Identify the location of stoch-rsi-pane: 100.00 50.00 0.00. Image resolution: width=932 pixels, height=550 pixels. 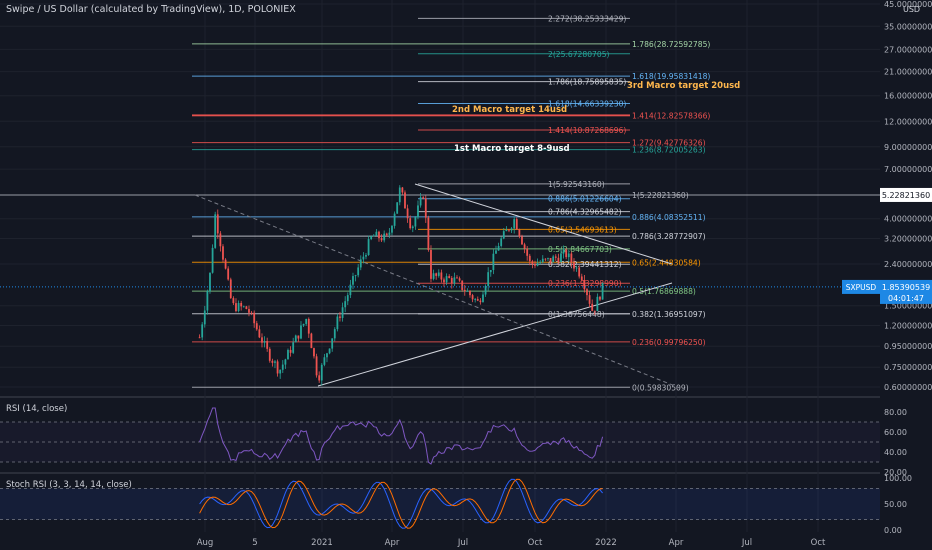
(456, 504).